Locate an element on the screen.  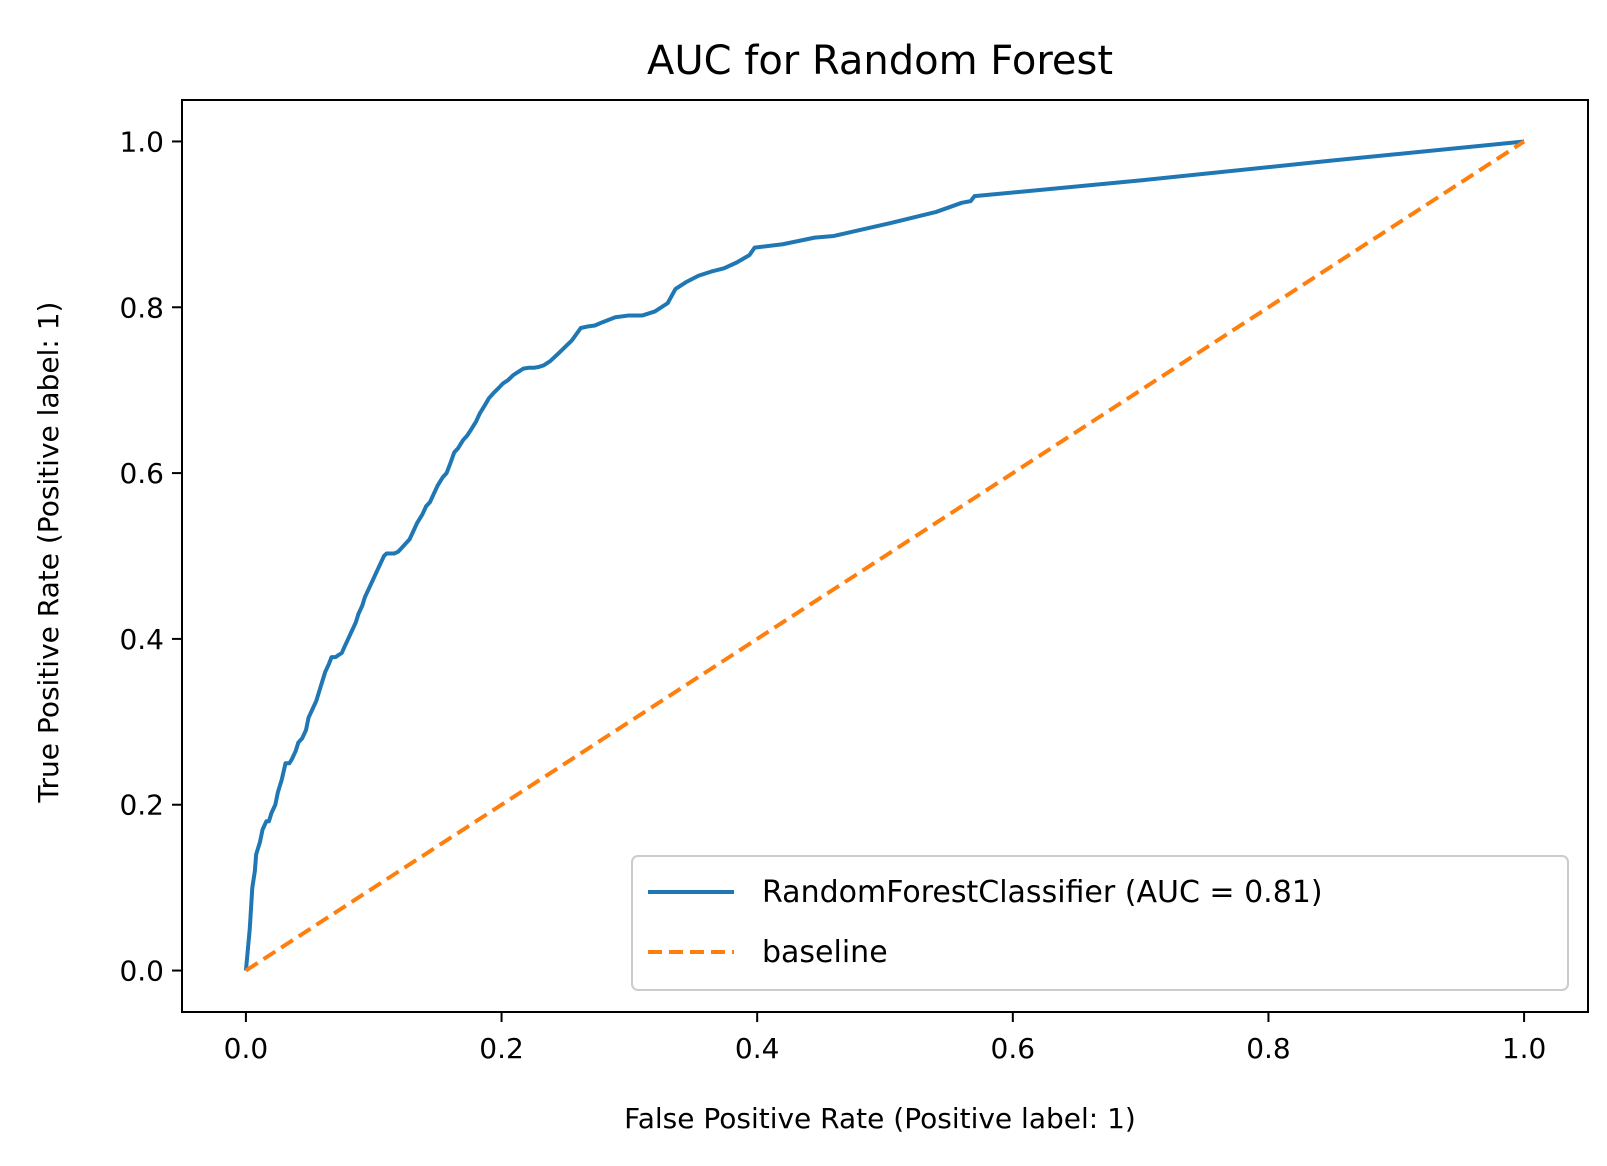
legend-label: baseline is located at coordinates (825, 952).